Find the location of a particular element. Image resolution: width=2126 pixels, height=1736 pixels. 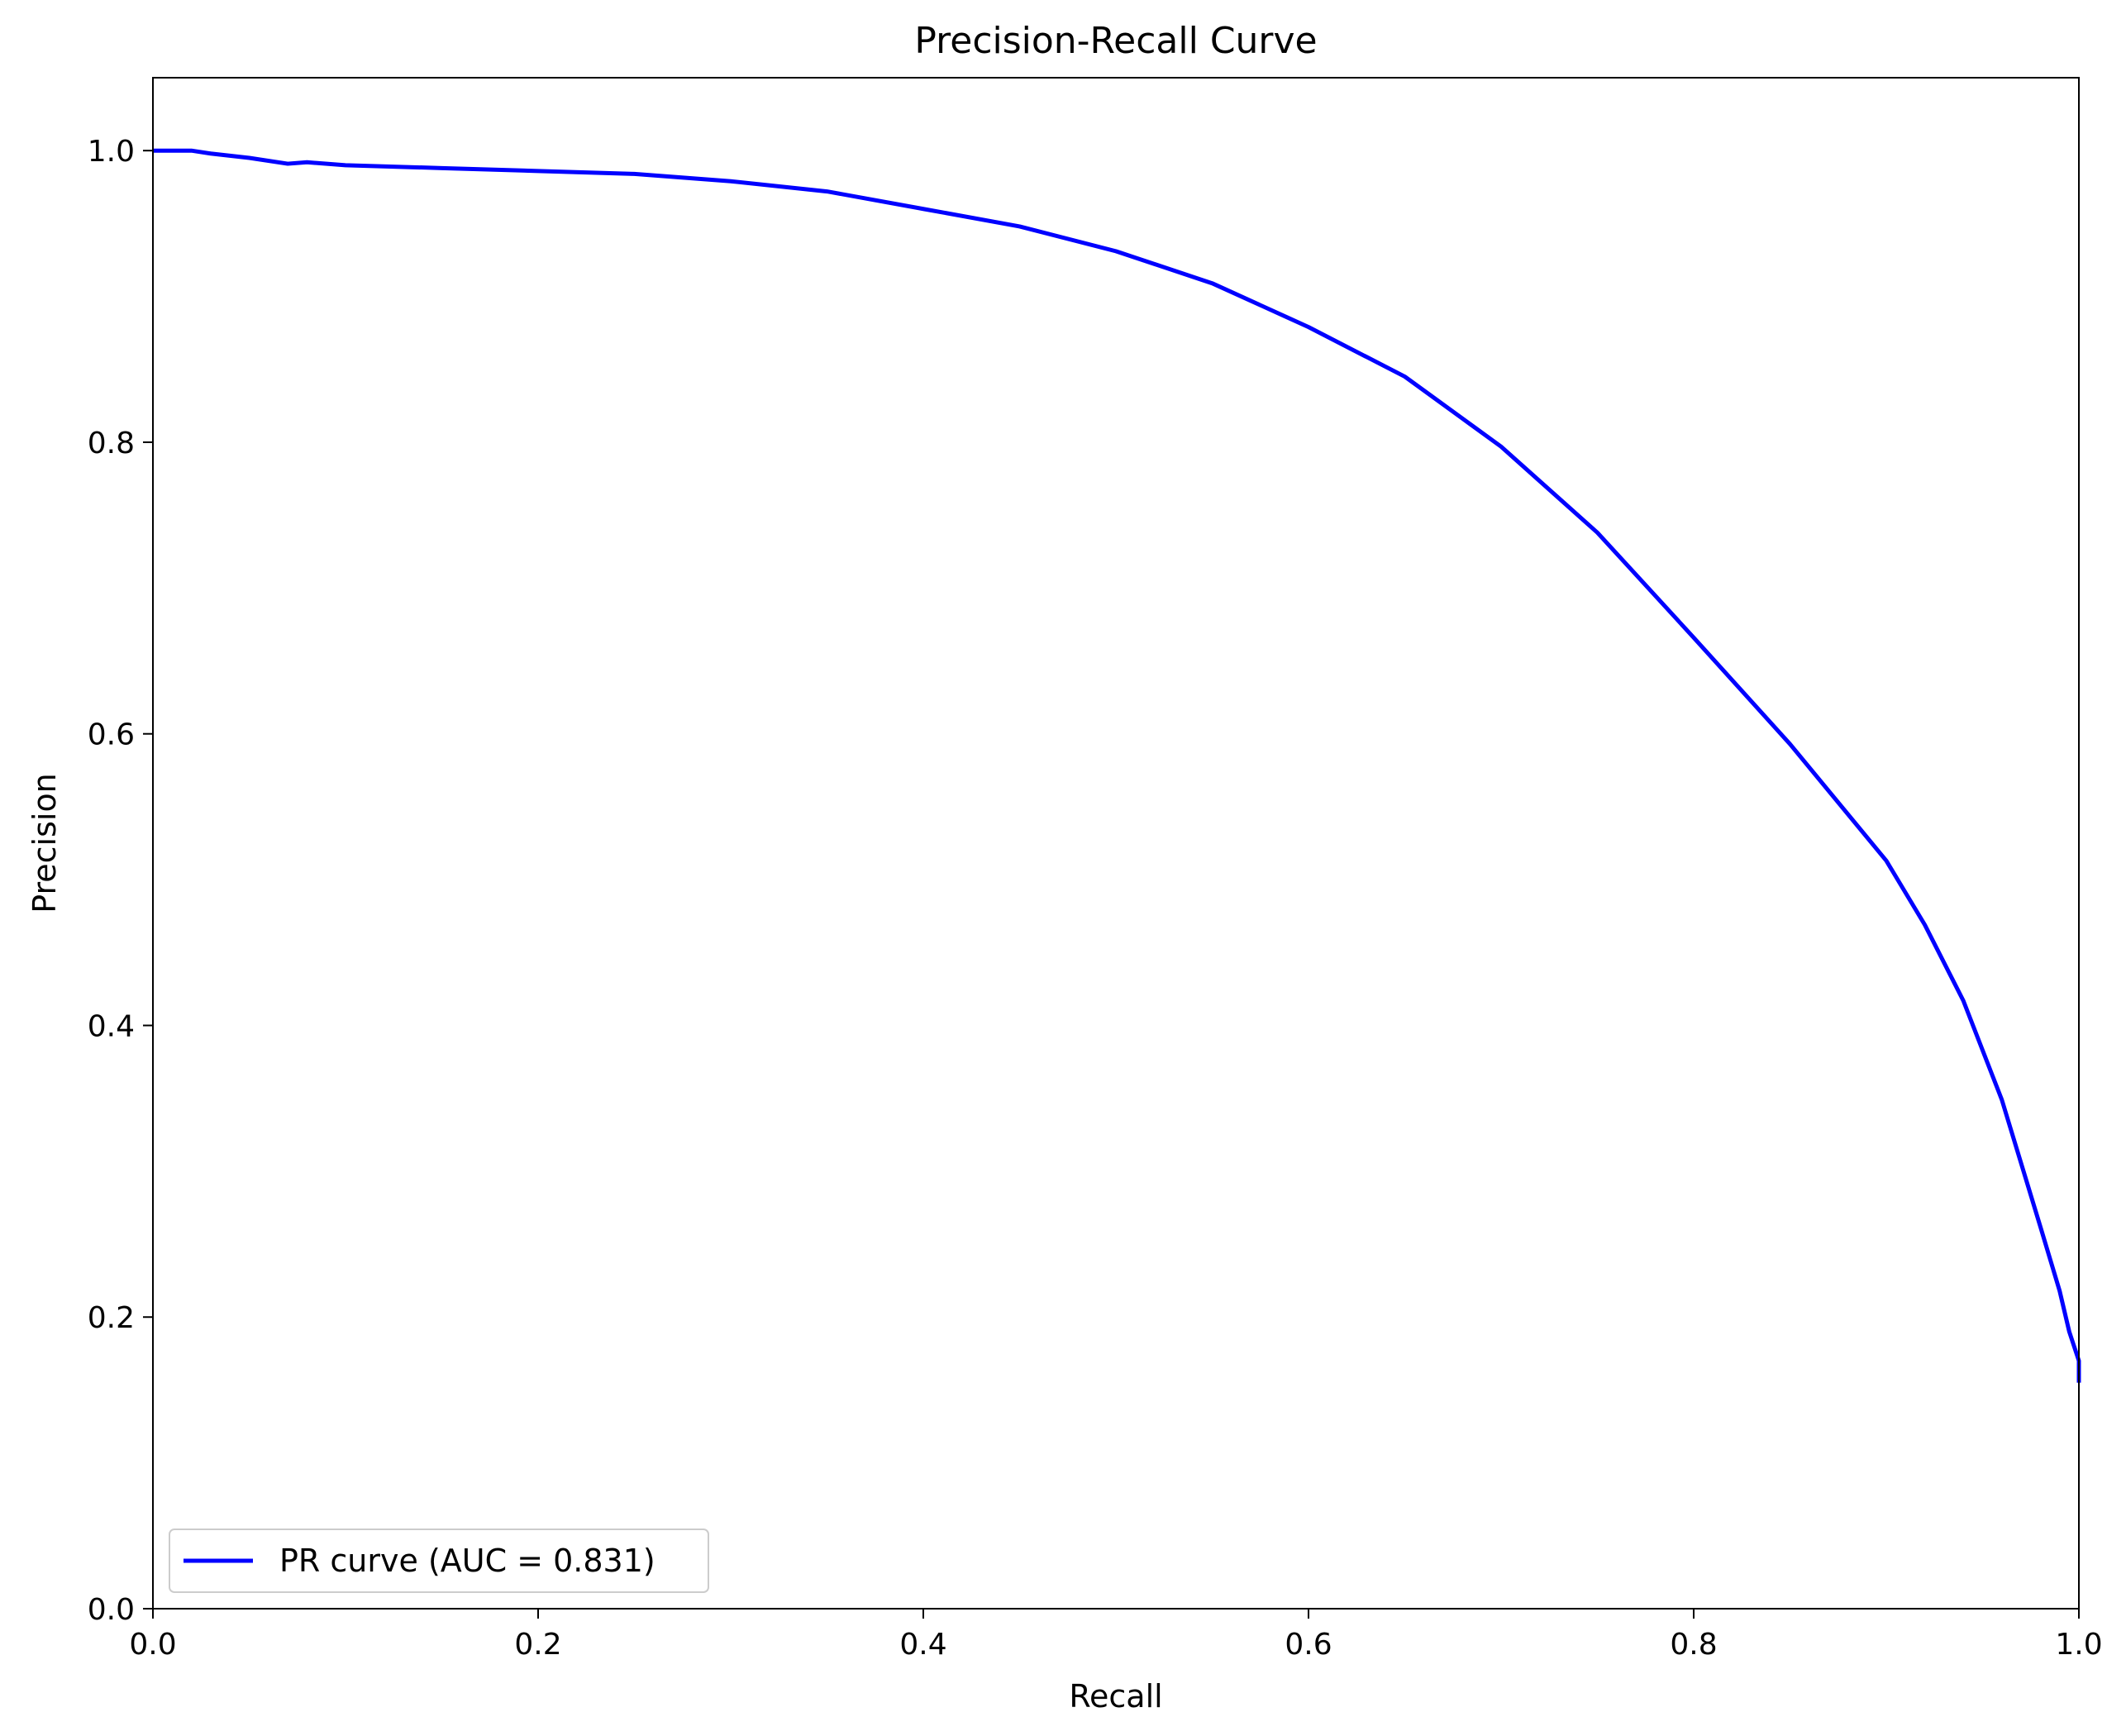

y-tick-label: 0.4 is located at coordinates (112, 1026).